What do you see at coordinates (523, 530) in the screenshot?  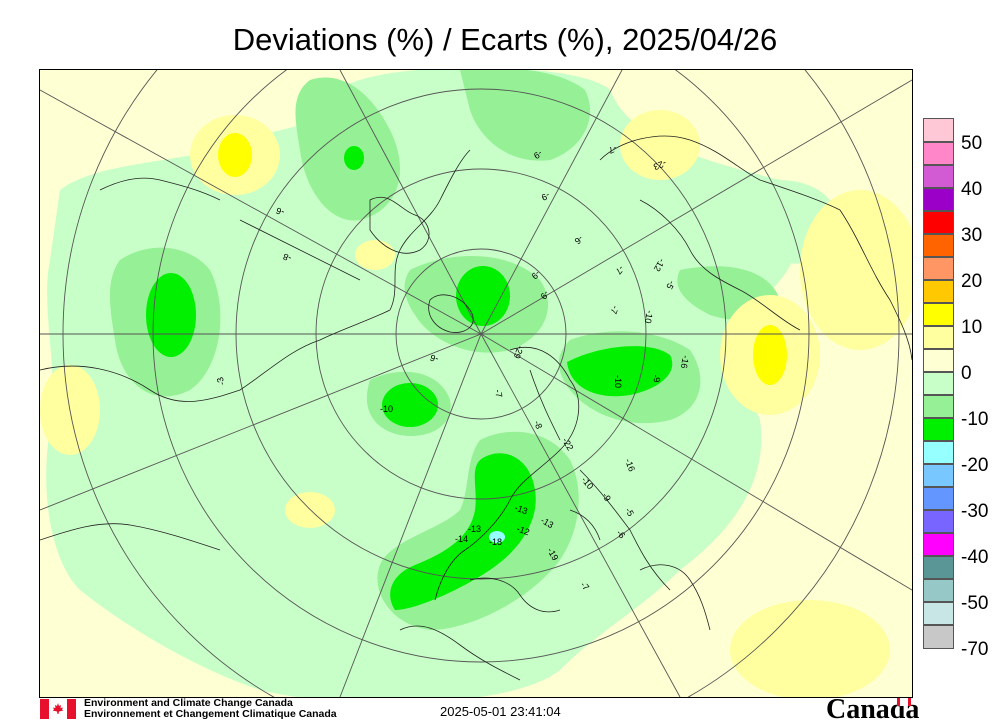 I see `station-label: -12` at bounding box center [523, 530].